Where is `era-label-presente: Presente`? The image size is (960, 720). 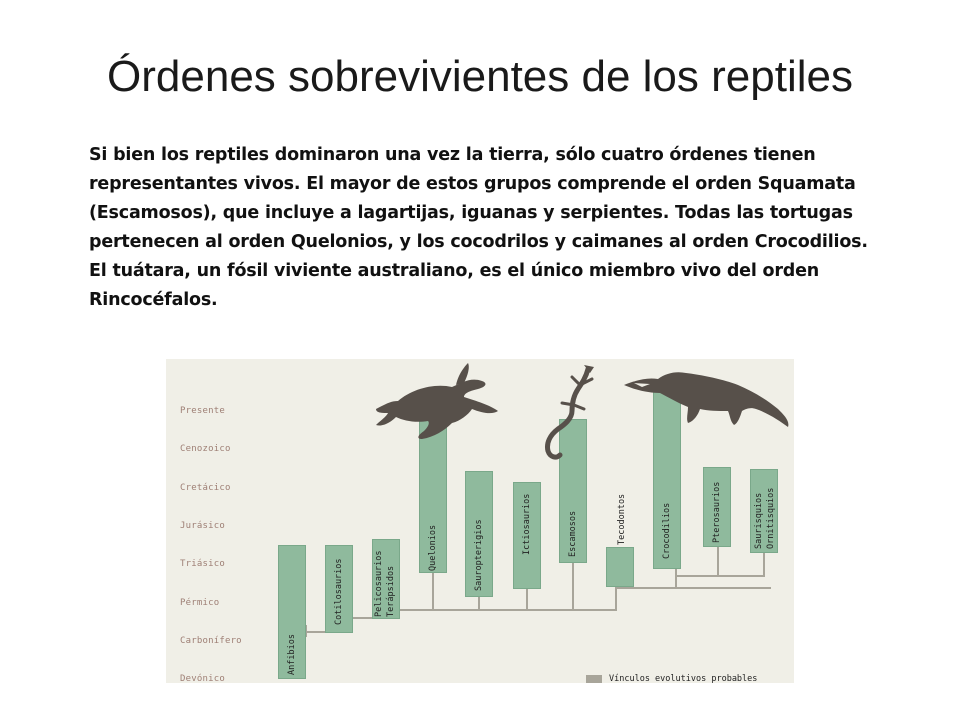 era-label-presente: Presente is located at coordinates (202, 411).